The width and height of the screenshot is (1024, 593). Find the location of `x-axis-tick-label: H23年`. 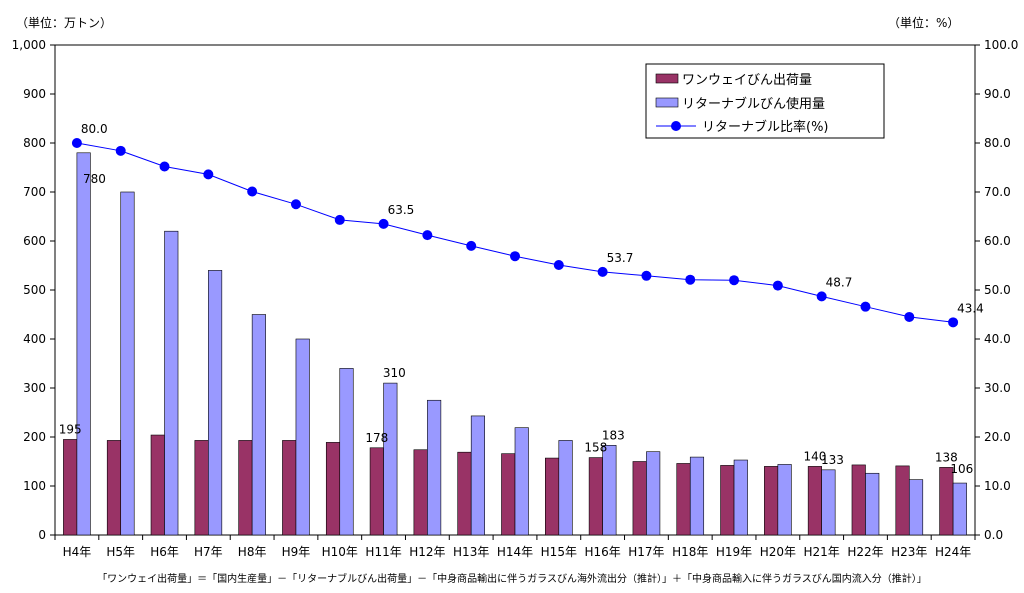

x-axis-tick-label: H23年 is located at coordinates (909, 552).